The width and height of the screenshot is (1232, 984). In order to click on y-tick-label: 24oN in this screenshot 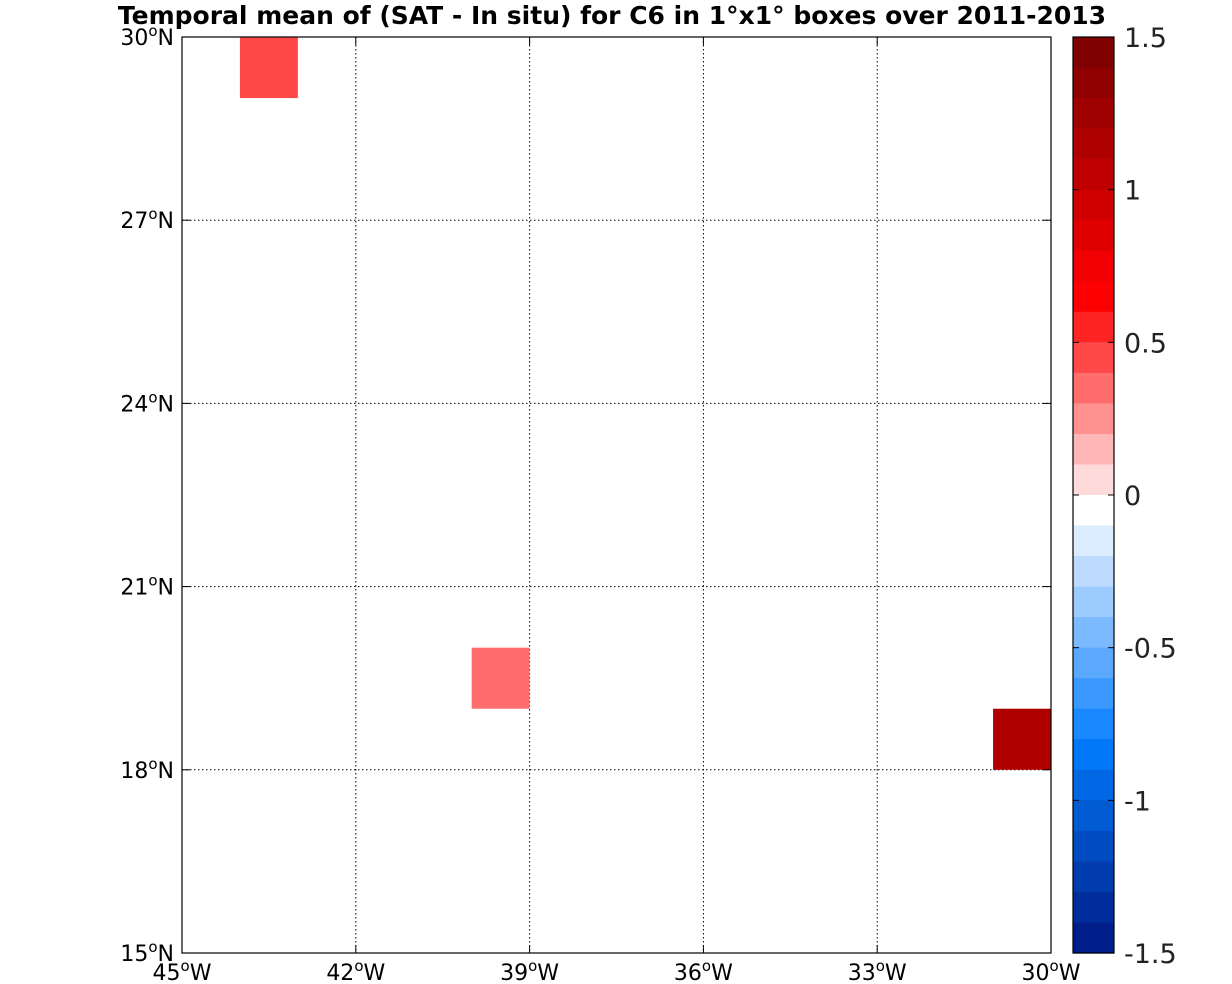, I will do `click(147, 402)`.